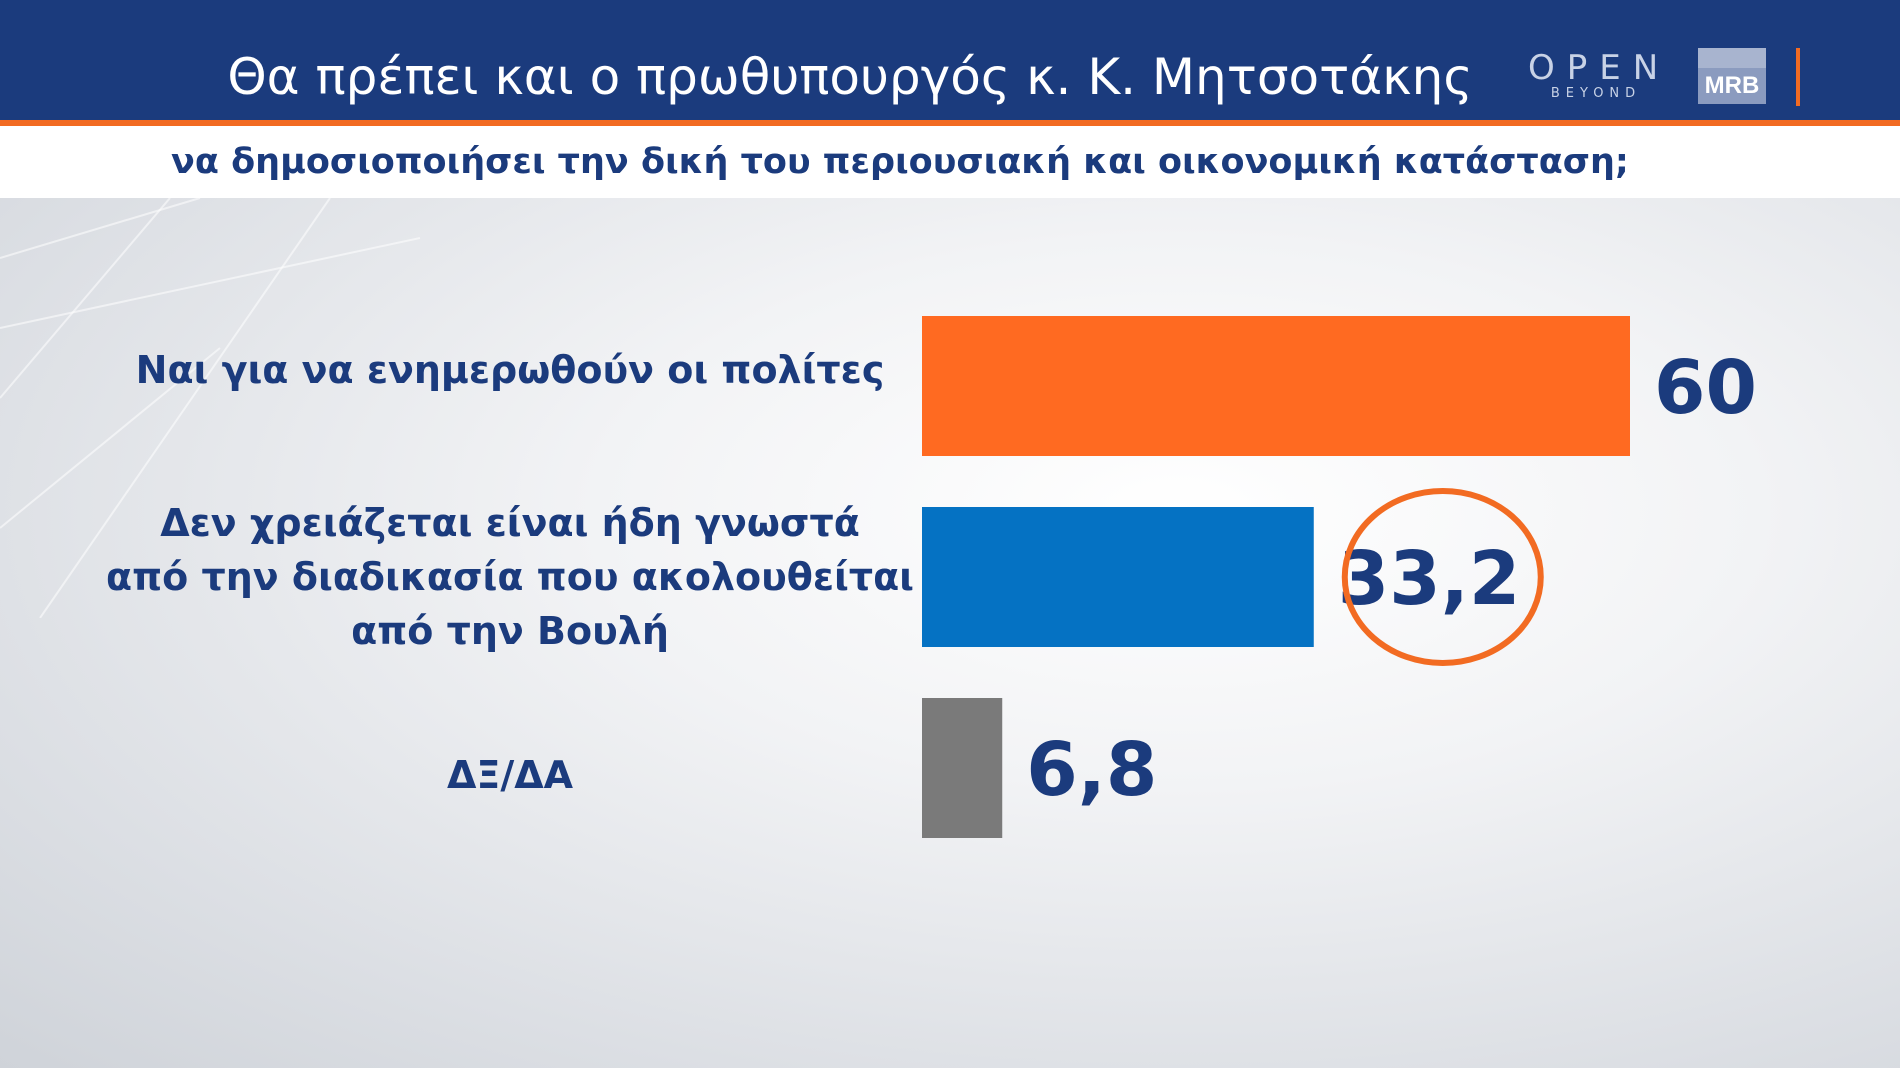  I want to click on value-label-0: 60, so click(1705, 388).